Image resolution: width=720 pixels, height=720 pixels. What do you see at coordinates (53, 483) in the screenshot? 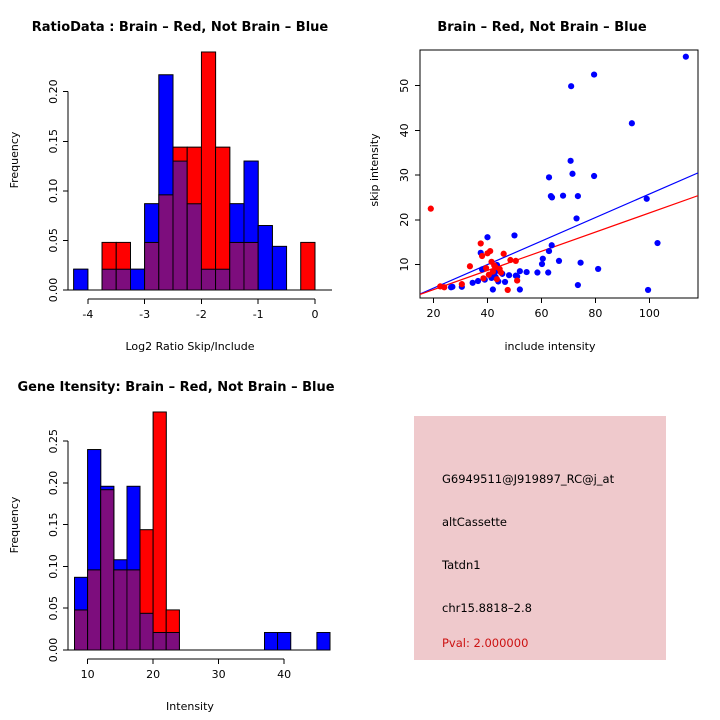
I see `gene-y-tick-label: 0.20` at bounding box center [53, 483].